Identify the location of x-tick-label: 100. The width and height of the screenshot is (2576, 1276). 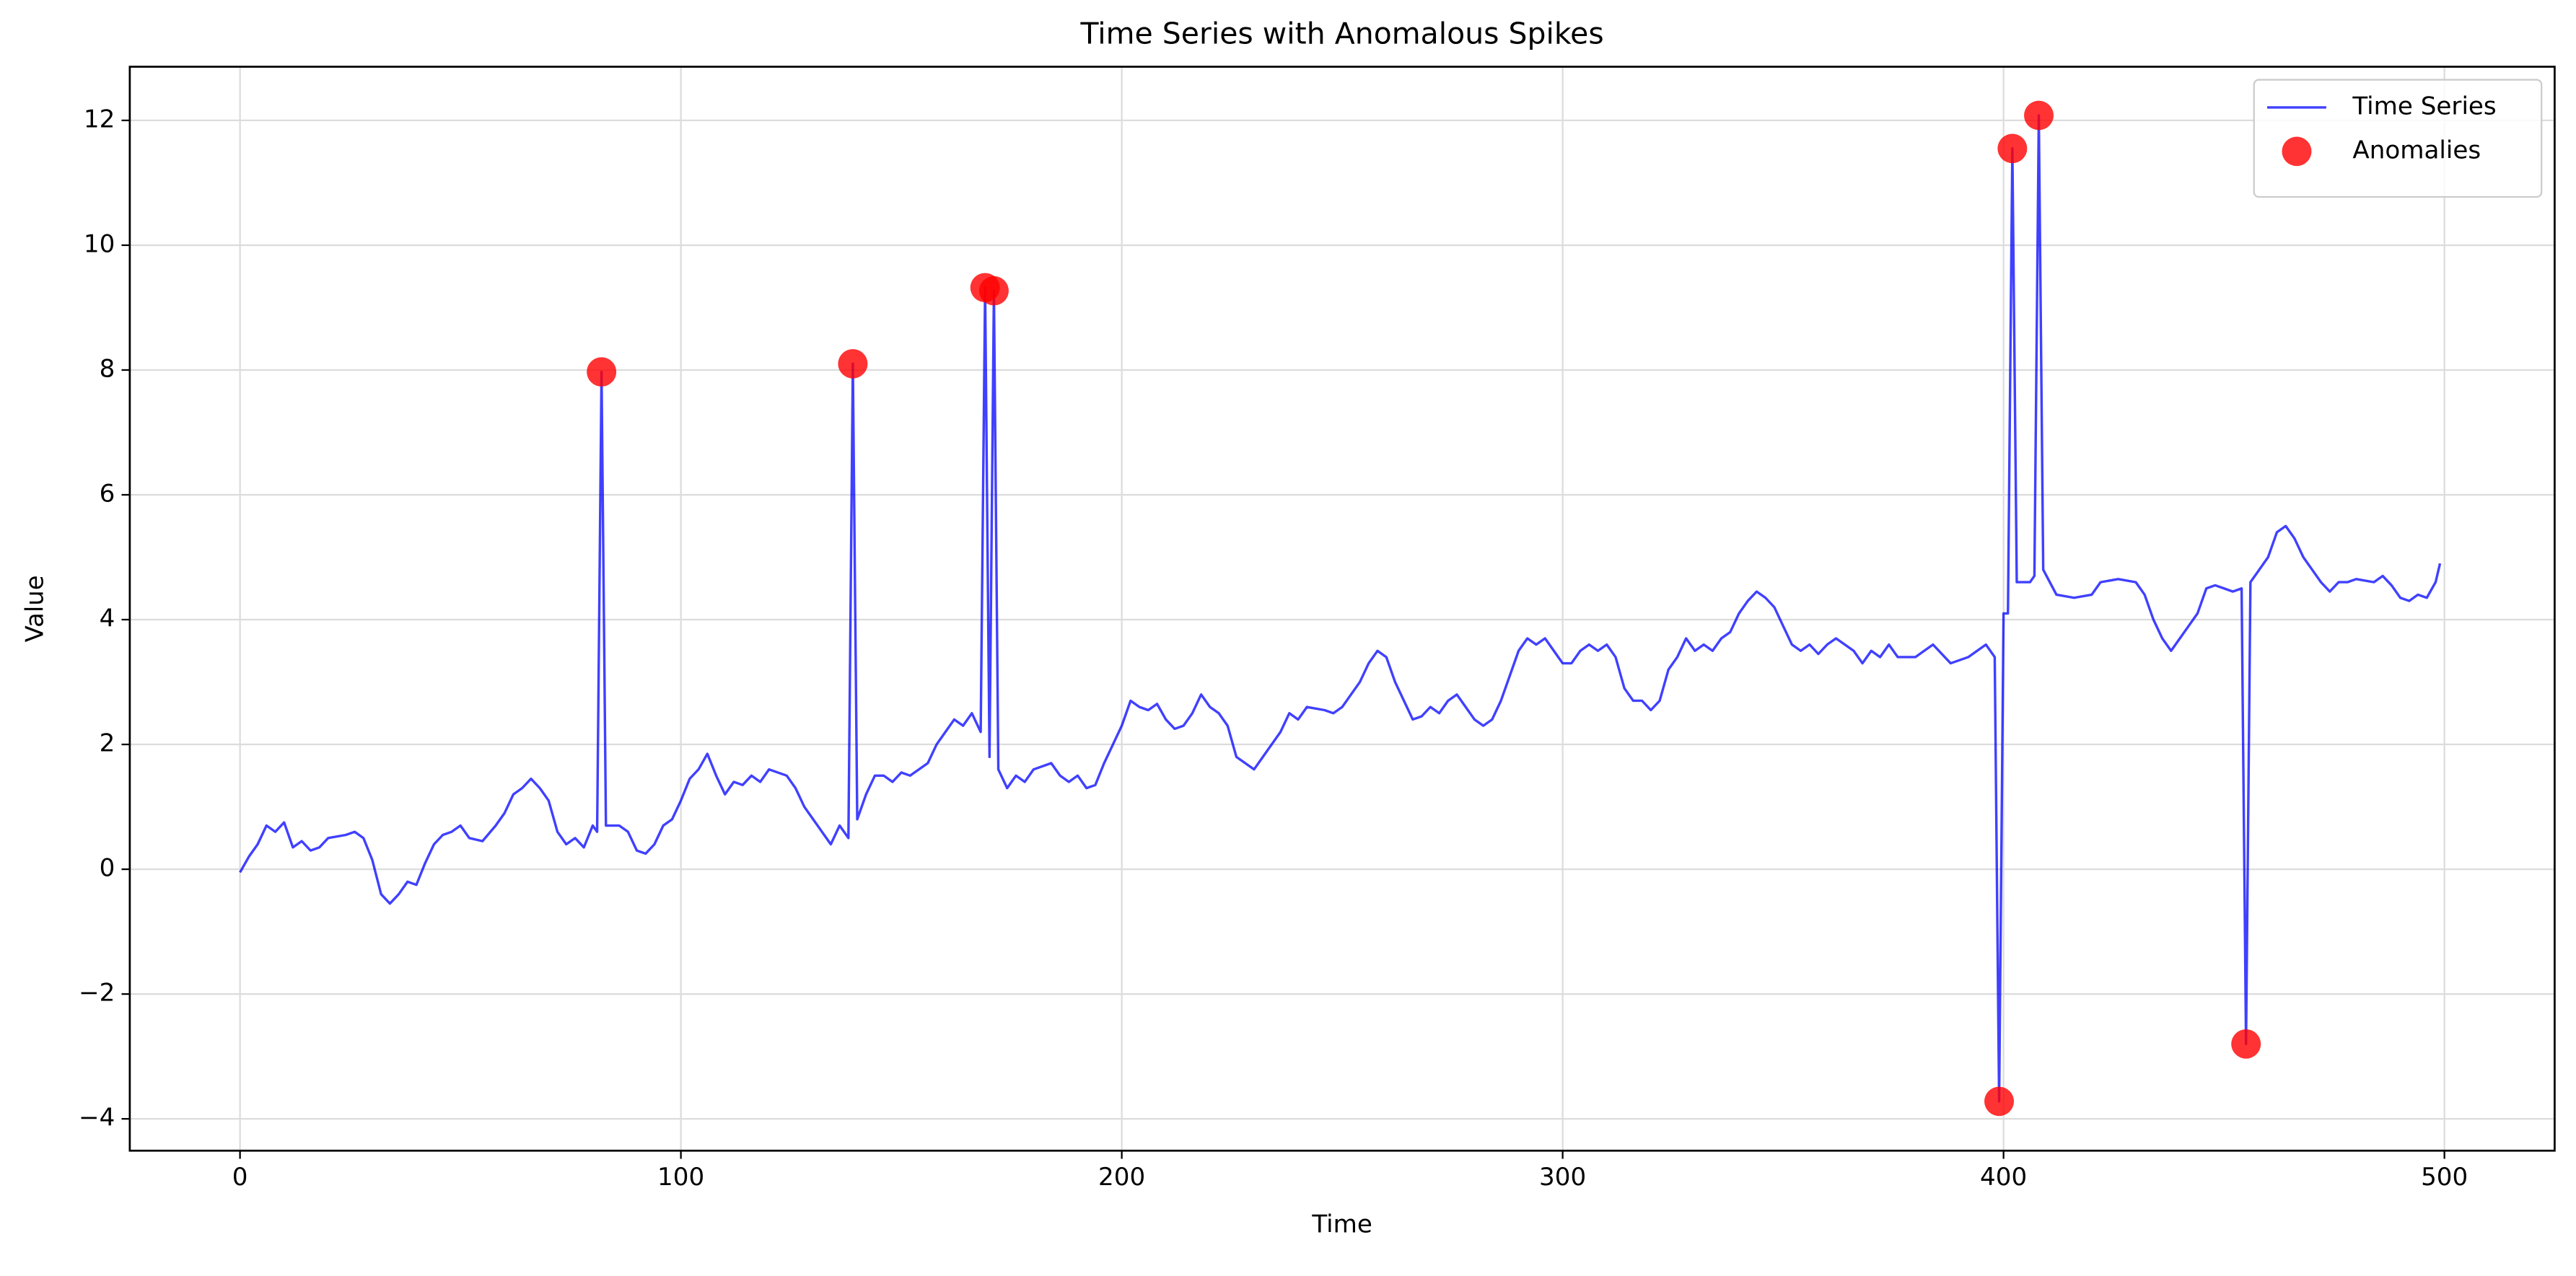
(680, 1178).